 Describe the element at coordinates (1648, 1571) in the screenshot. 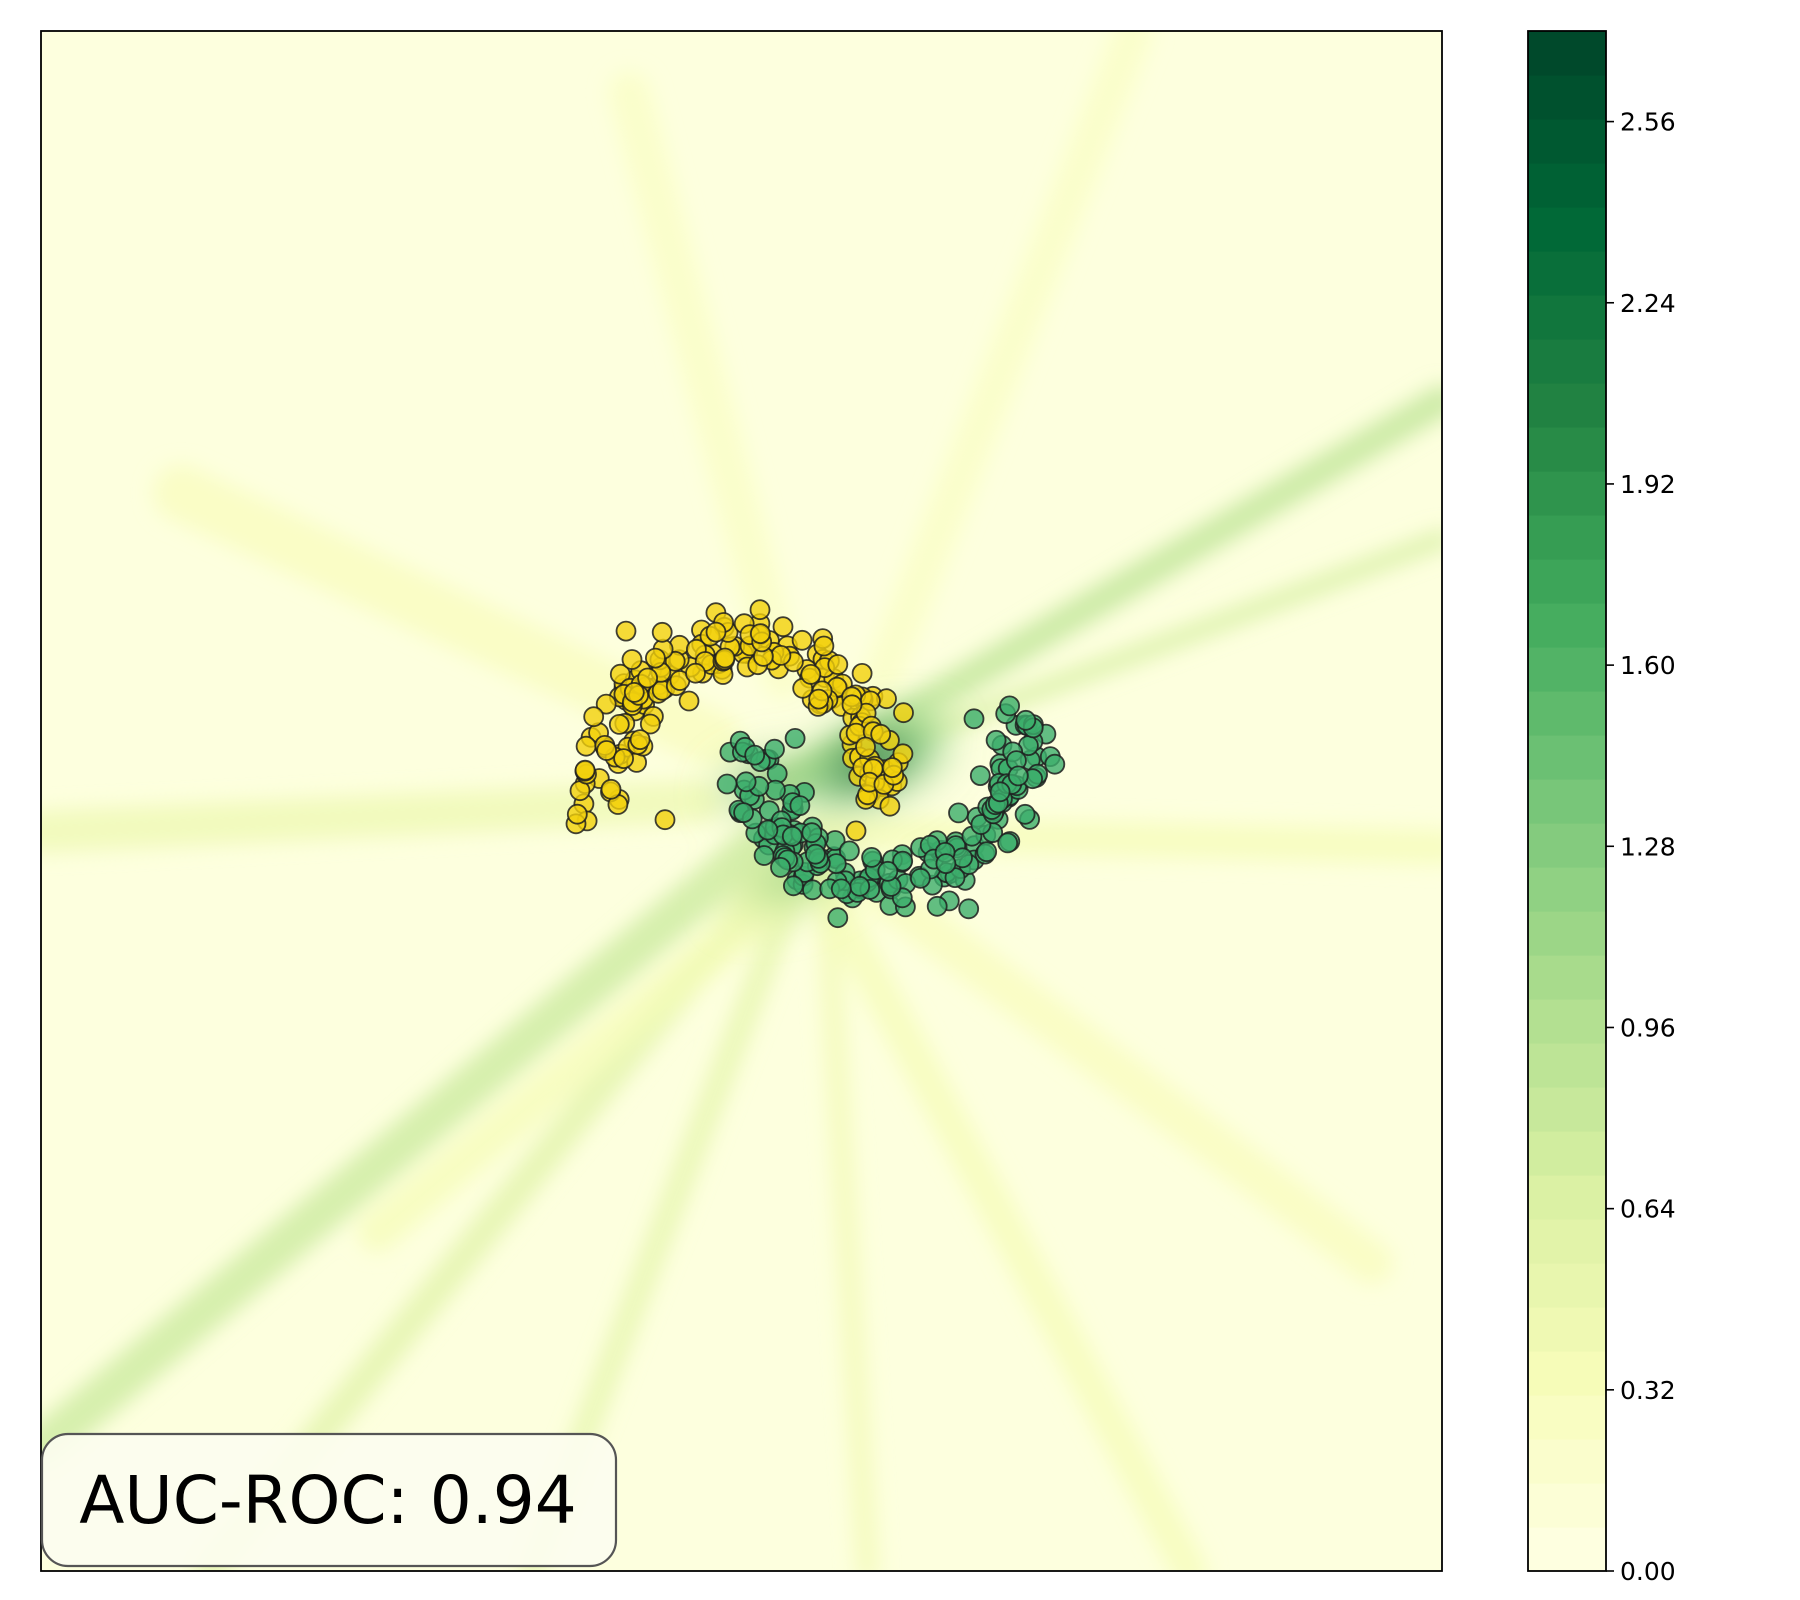

I see `colorbar-tick-label: 0.00` at that location.